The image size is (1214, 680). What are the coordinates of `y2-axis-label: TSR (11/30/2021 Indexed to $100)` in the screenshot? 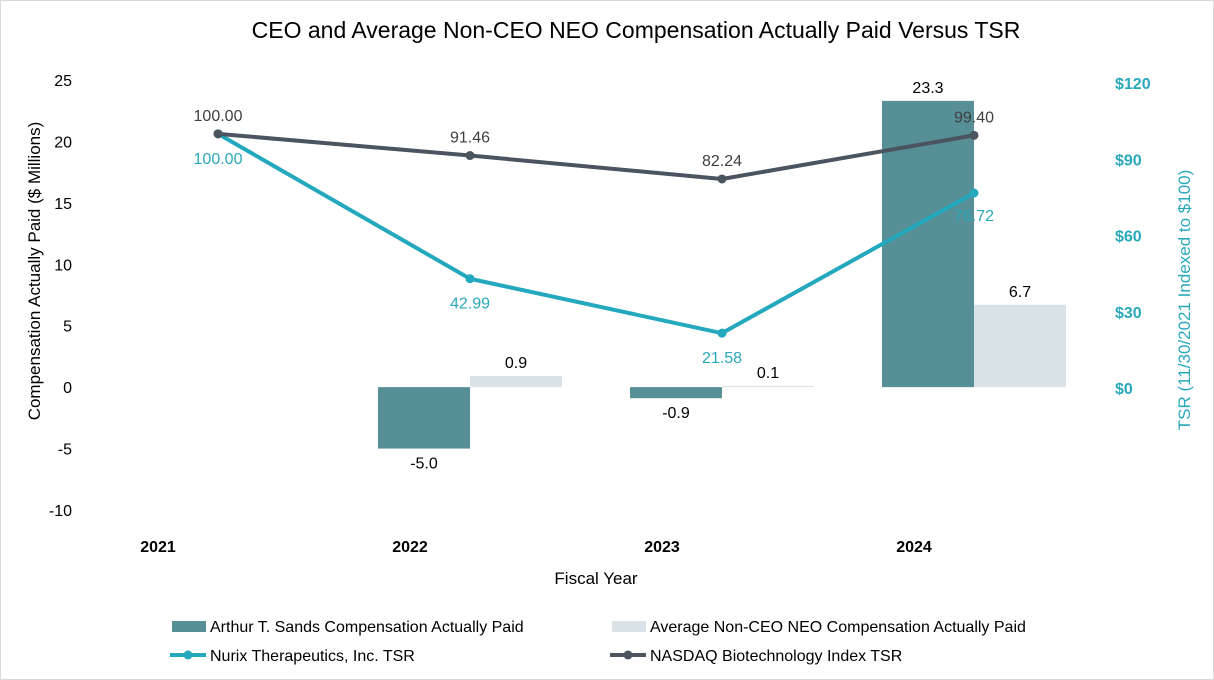 It's located at (1184, 300).